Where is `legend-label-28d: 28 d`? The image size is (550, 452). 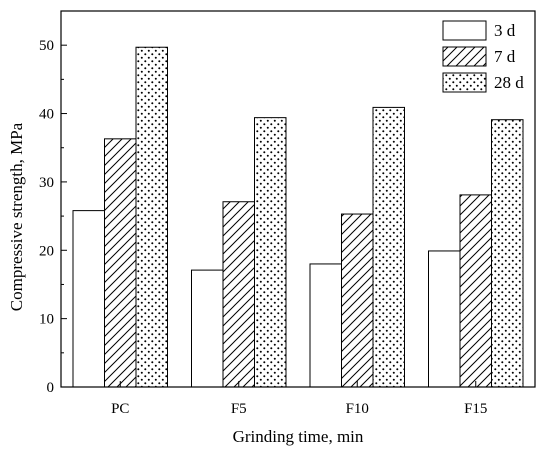 legend-label-28d: 28 d is located at coordinates (509, 82).